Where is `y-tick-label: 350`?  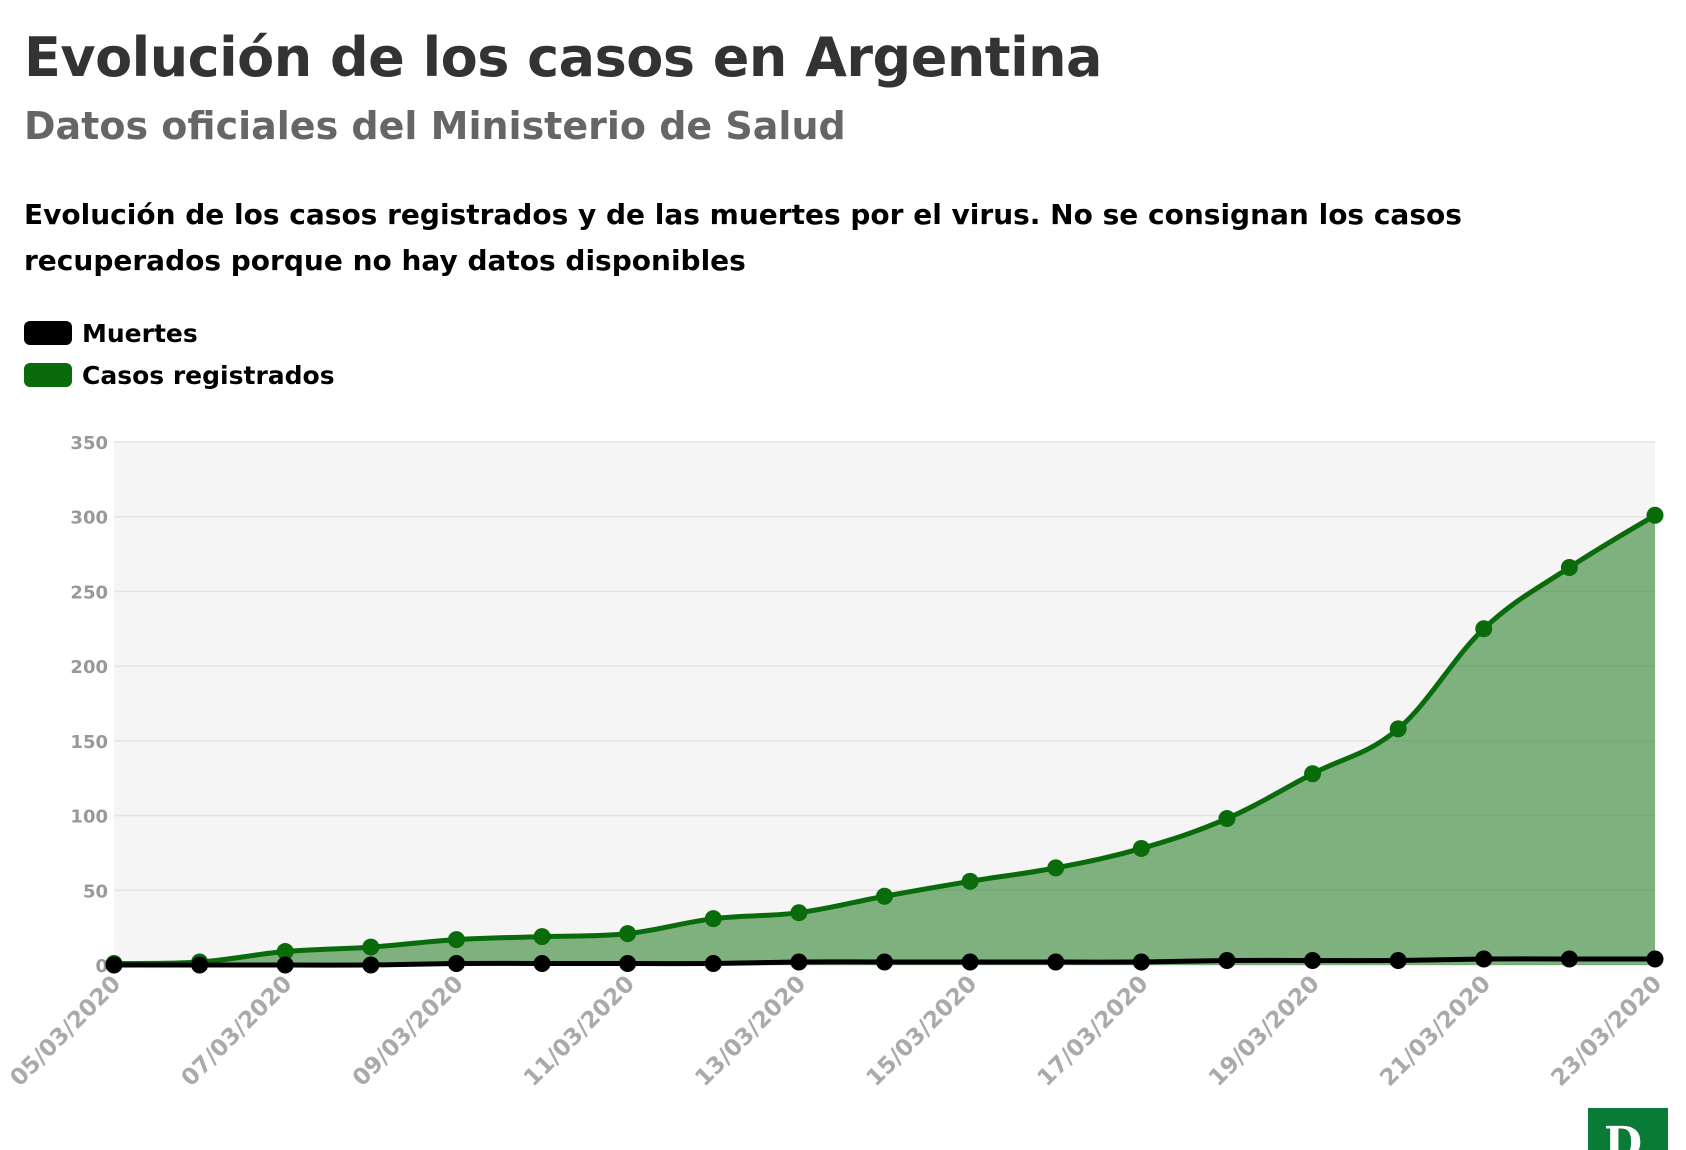 y-tick-label: 350 is located at coordinates (89, 443).